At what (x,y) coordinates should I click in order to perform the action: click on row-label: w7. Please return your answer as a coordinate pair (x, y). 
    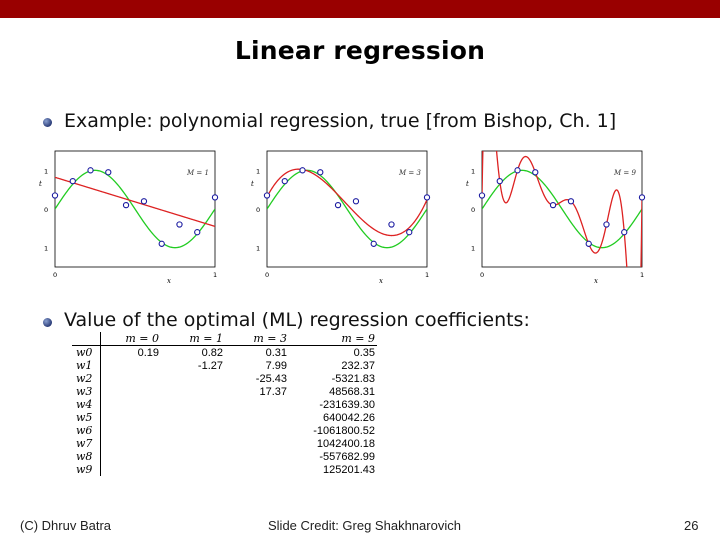
    Looking at the image, I should click on (86, 443).